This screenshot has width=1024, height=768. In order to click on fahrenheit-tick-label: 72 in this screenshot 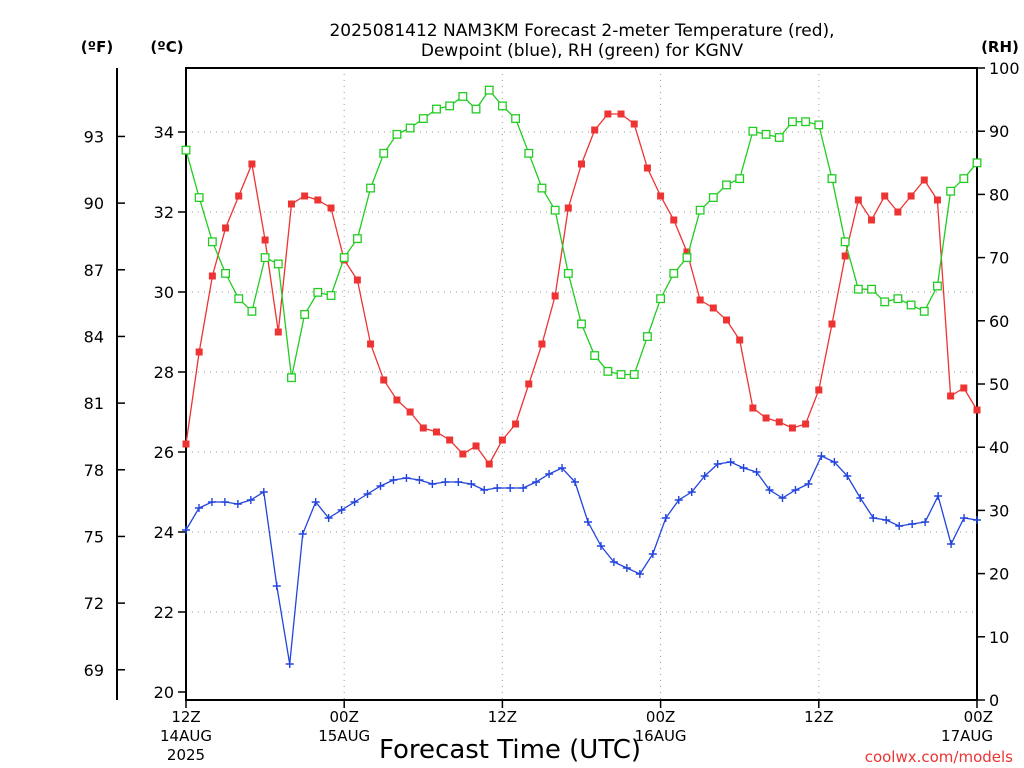, I will do `click(94, 603)`.